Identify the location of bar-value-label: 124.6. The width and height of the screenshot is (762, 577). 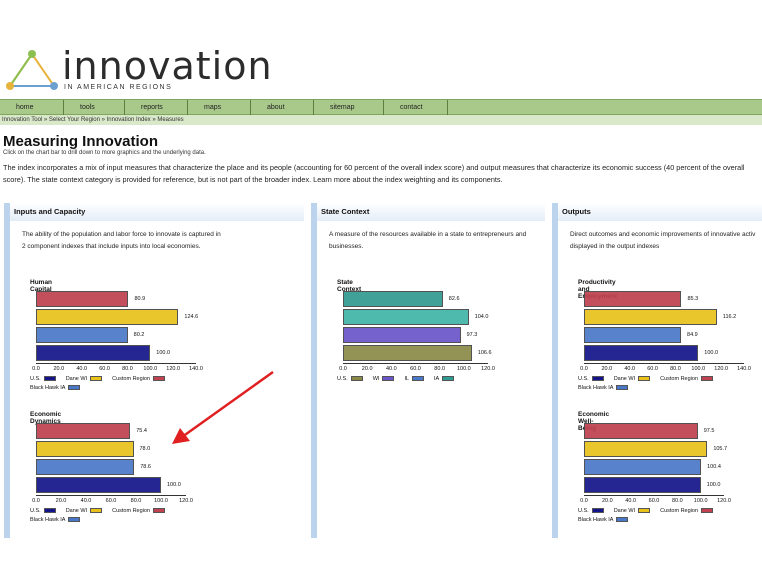
(191, 317).